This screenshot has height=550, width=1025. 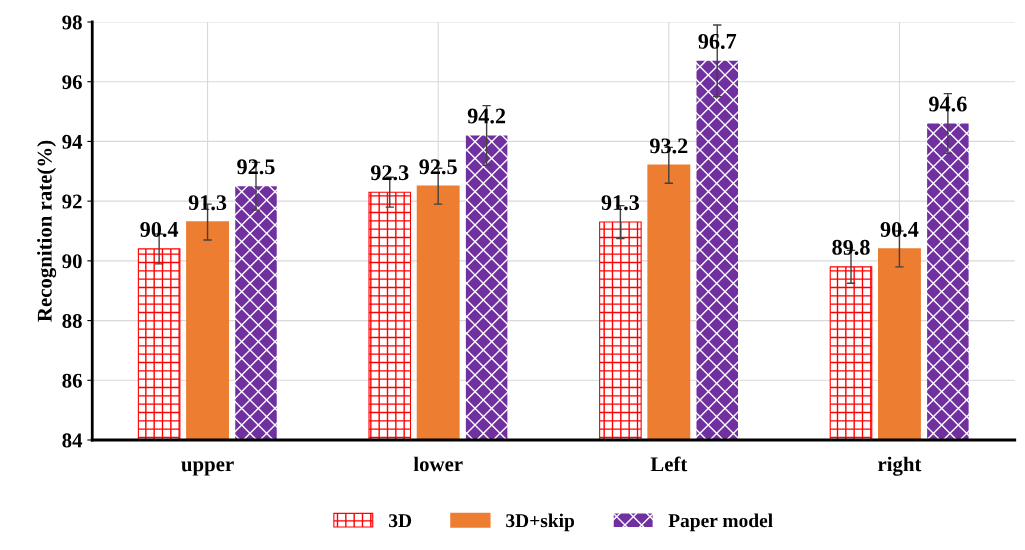 I want to click on y-tick-label: 94, so click(x=72, y=141).